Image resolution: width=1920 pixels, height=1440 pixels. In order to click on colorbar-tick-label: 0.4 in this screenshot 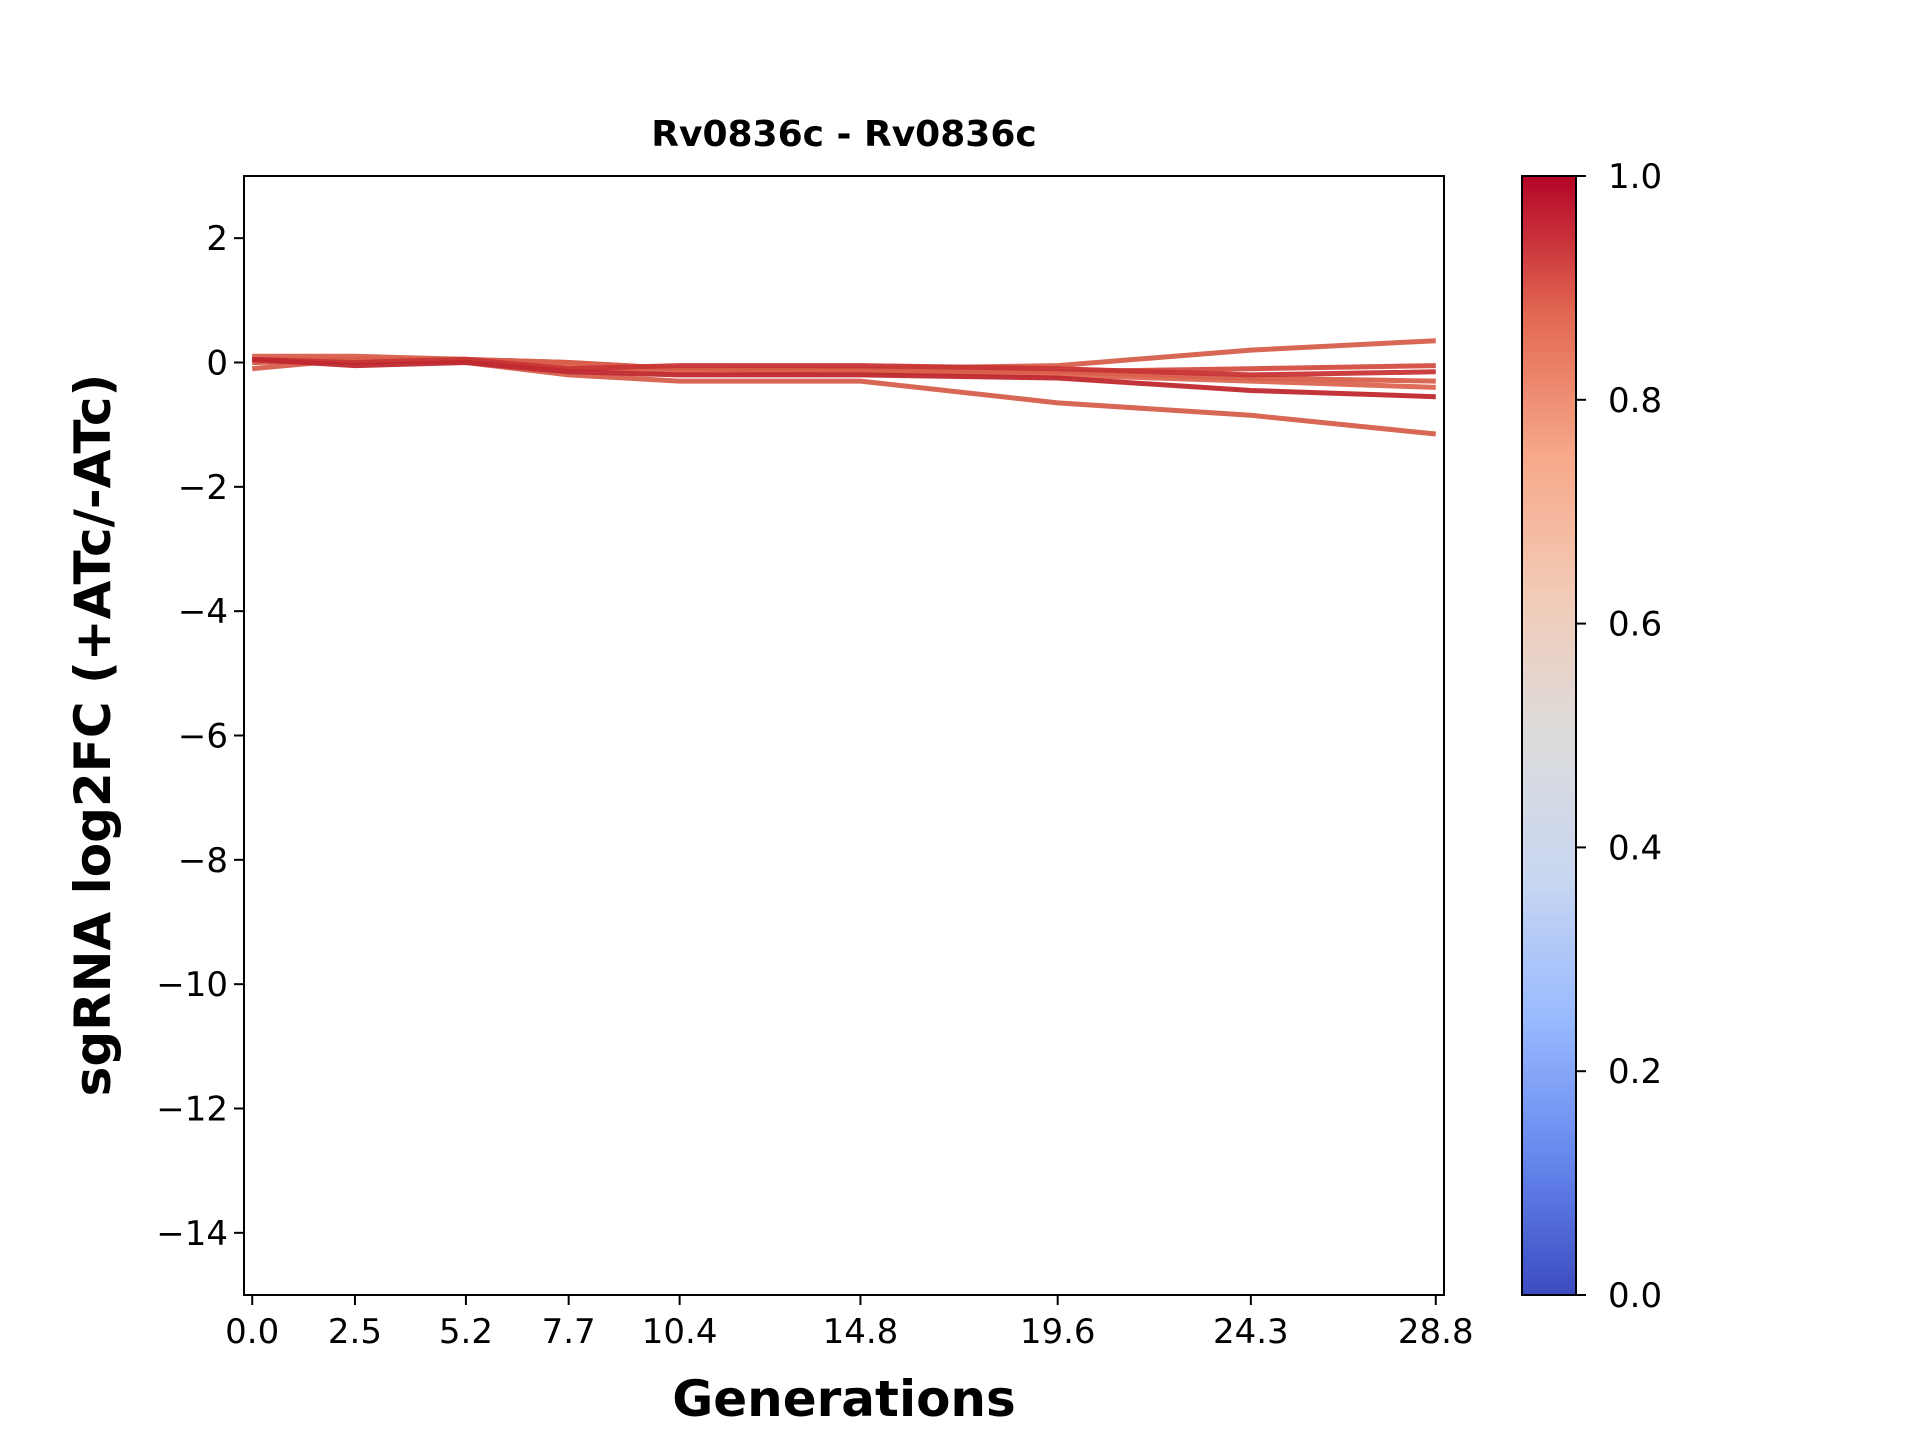, I will do `click(1635, 848)`.